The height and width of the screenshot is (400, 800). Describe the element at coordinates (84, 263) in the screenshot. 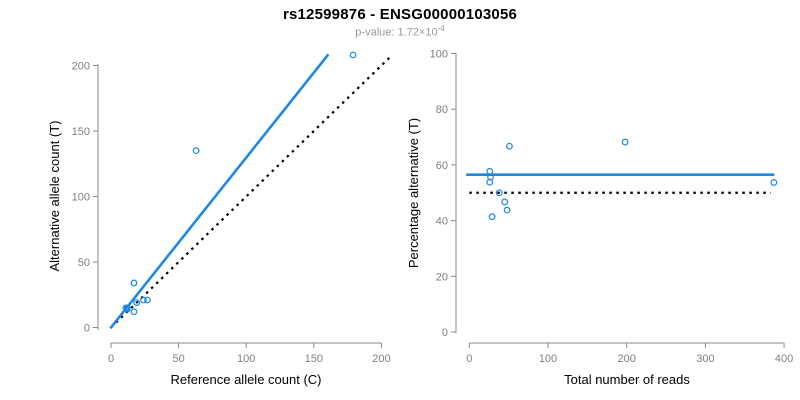

I see `y-tick-label: 50` at that location.